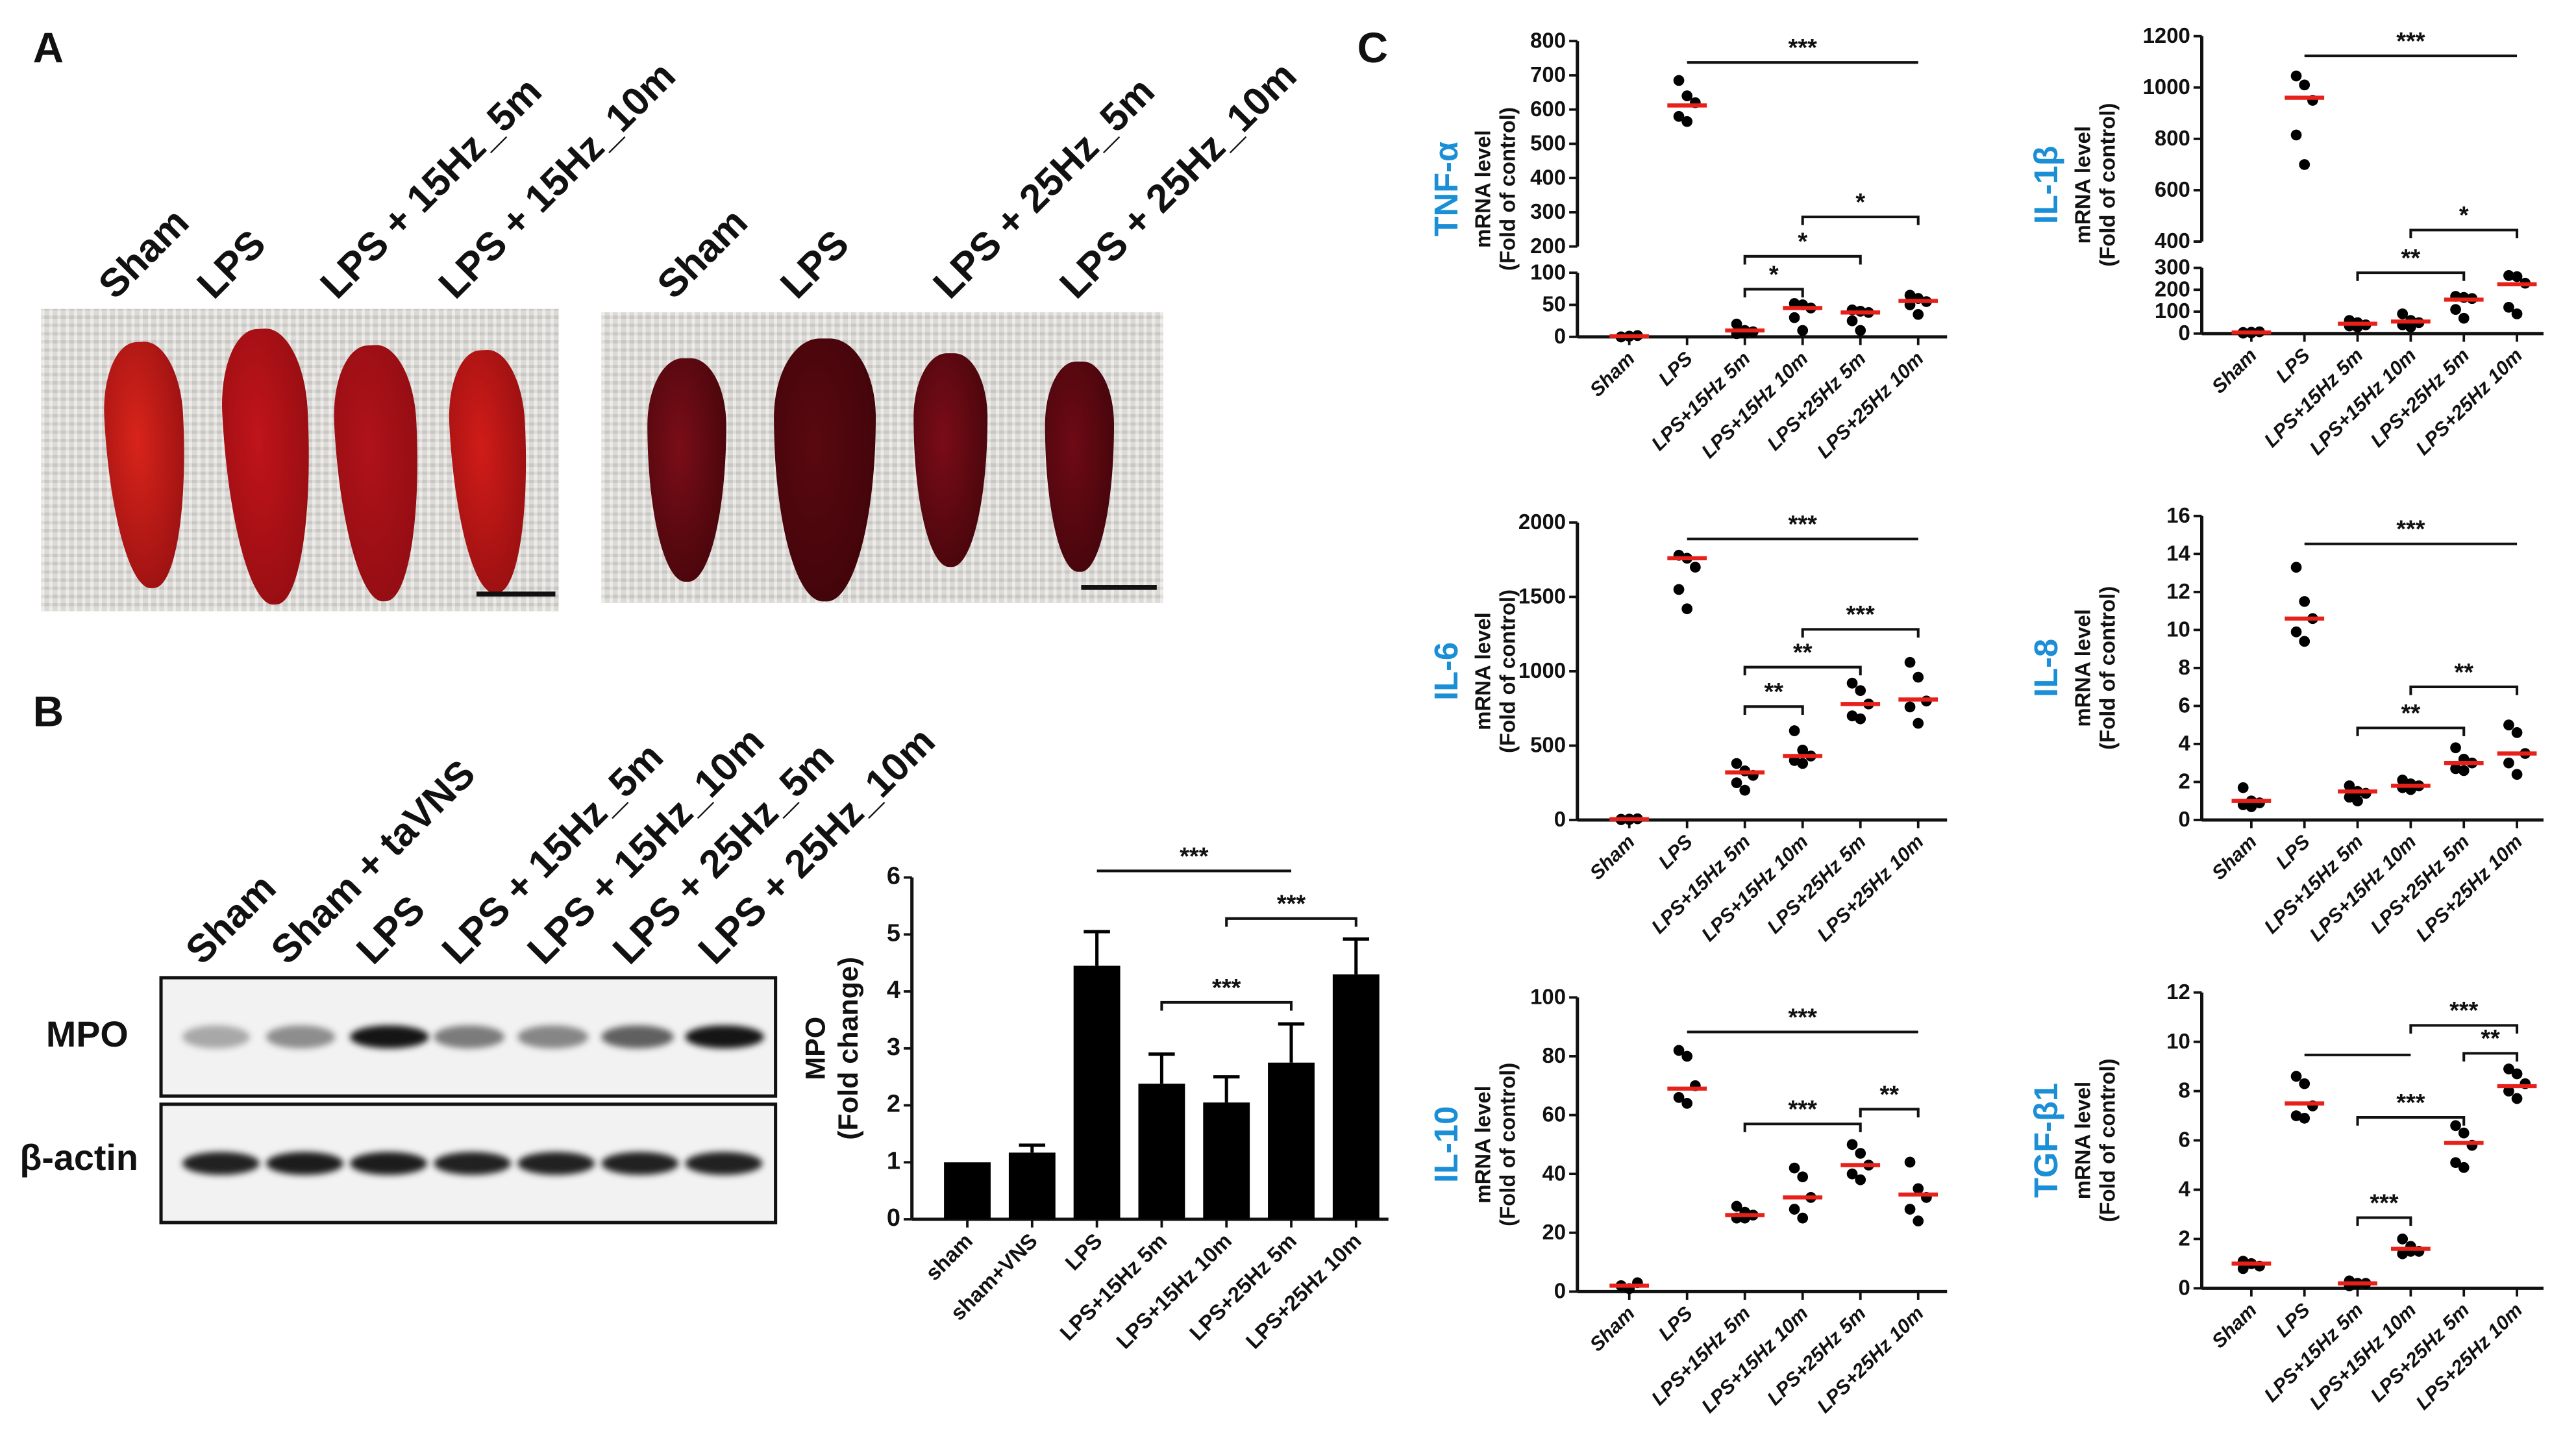 The image size is (2576, 1453). Describe the element at coordinates (1446, 1144) in the screenshot. I see `gene-label: IL-10` at that location.